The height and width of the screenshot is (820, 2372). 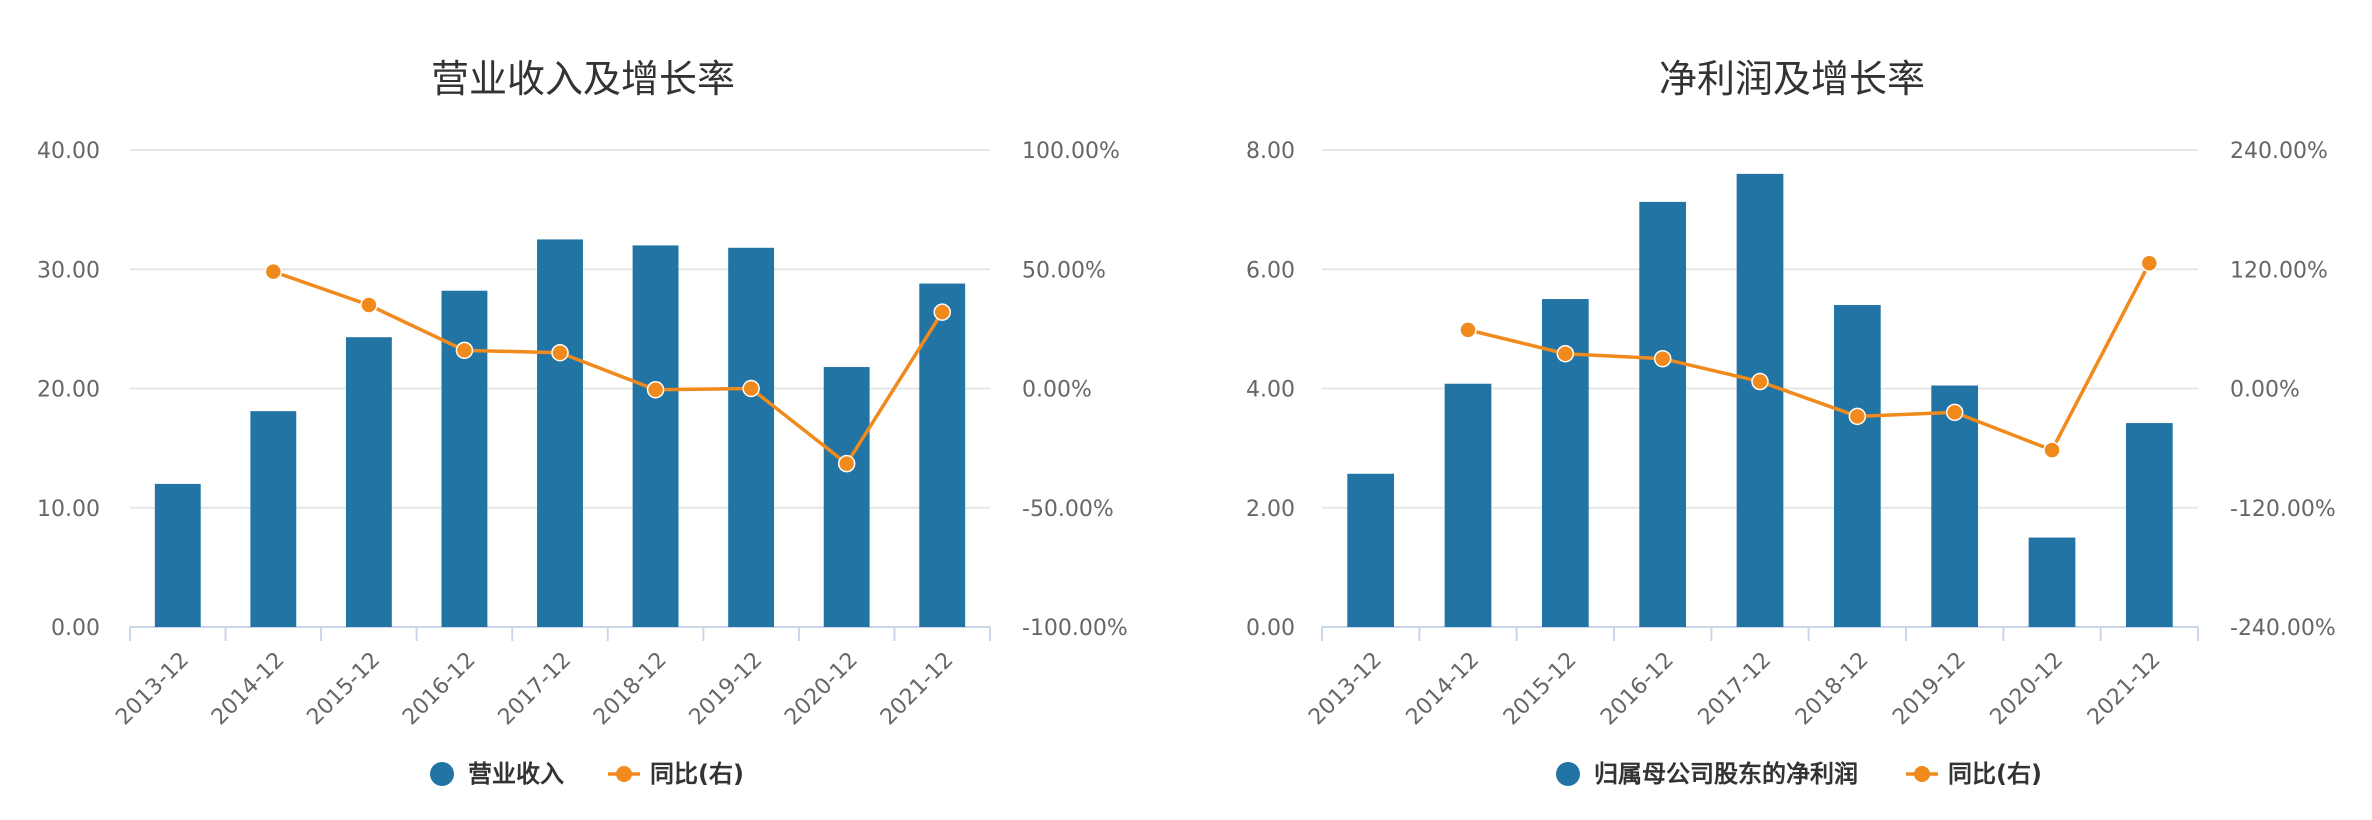 What do you see at coordinates (68, 509) in the screenshot?
I see `y-left-tick-label: 10.00` at bounding box center [68, 509].